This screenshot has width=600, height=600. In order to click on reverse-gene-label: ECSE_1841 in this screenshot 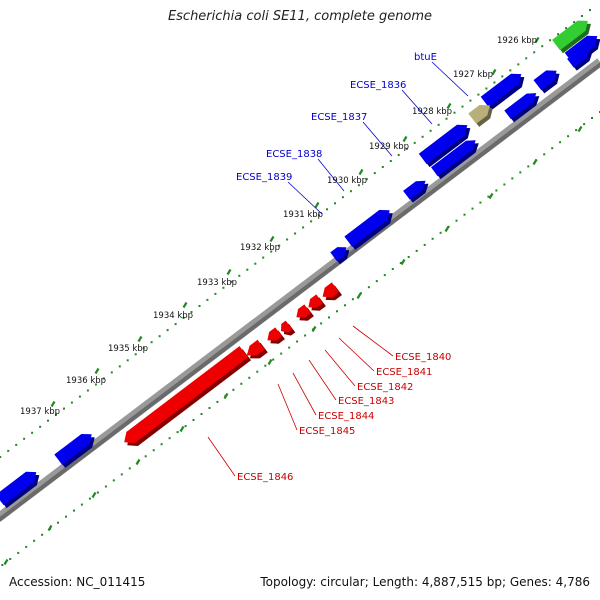, I will do `click(404, 372)`.